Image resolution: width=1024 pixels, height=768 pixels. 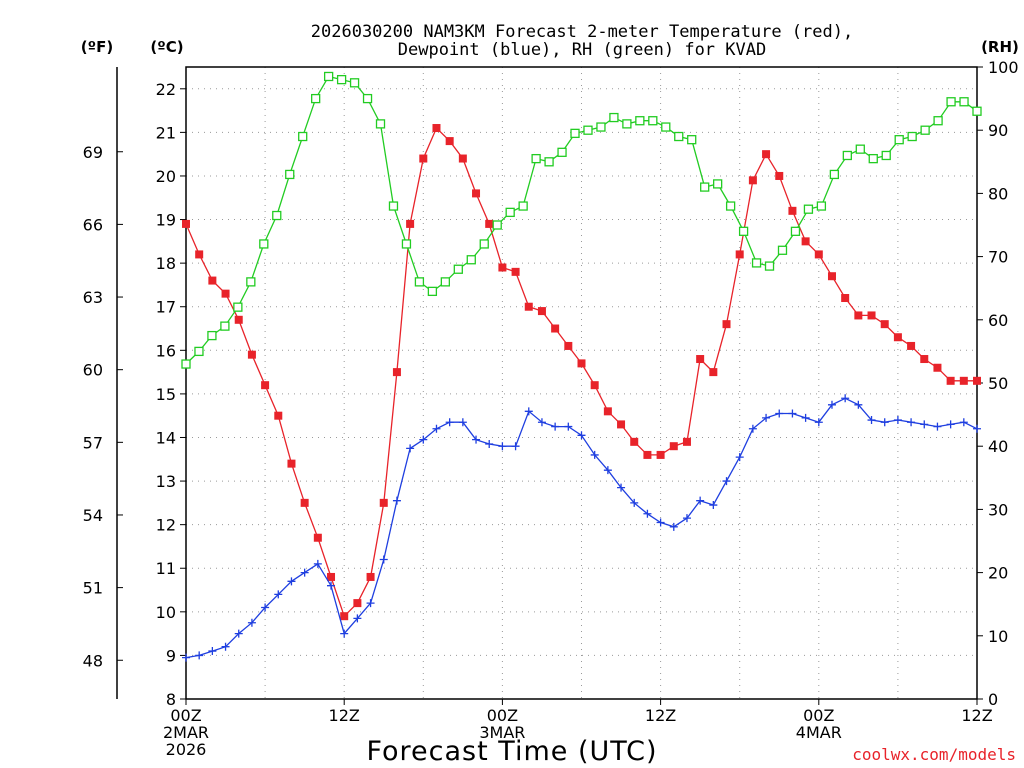 What do you see at coordinates (93, 442) in the screenshot?
I see `fahrenheit-tick-label: 57` at bounding box center [93, 442].